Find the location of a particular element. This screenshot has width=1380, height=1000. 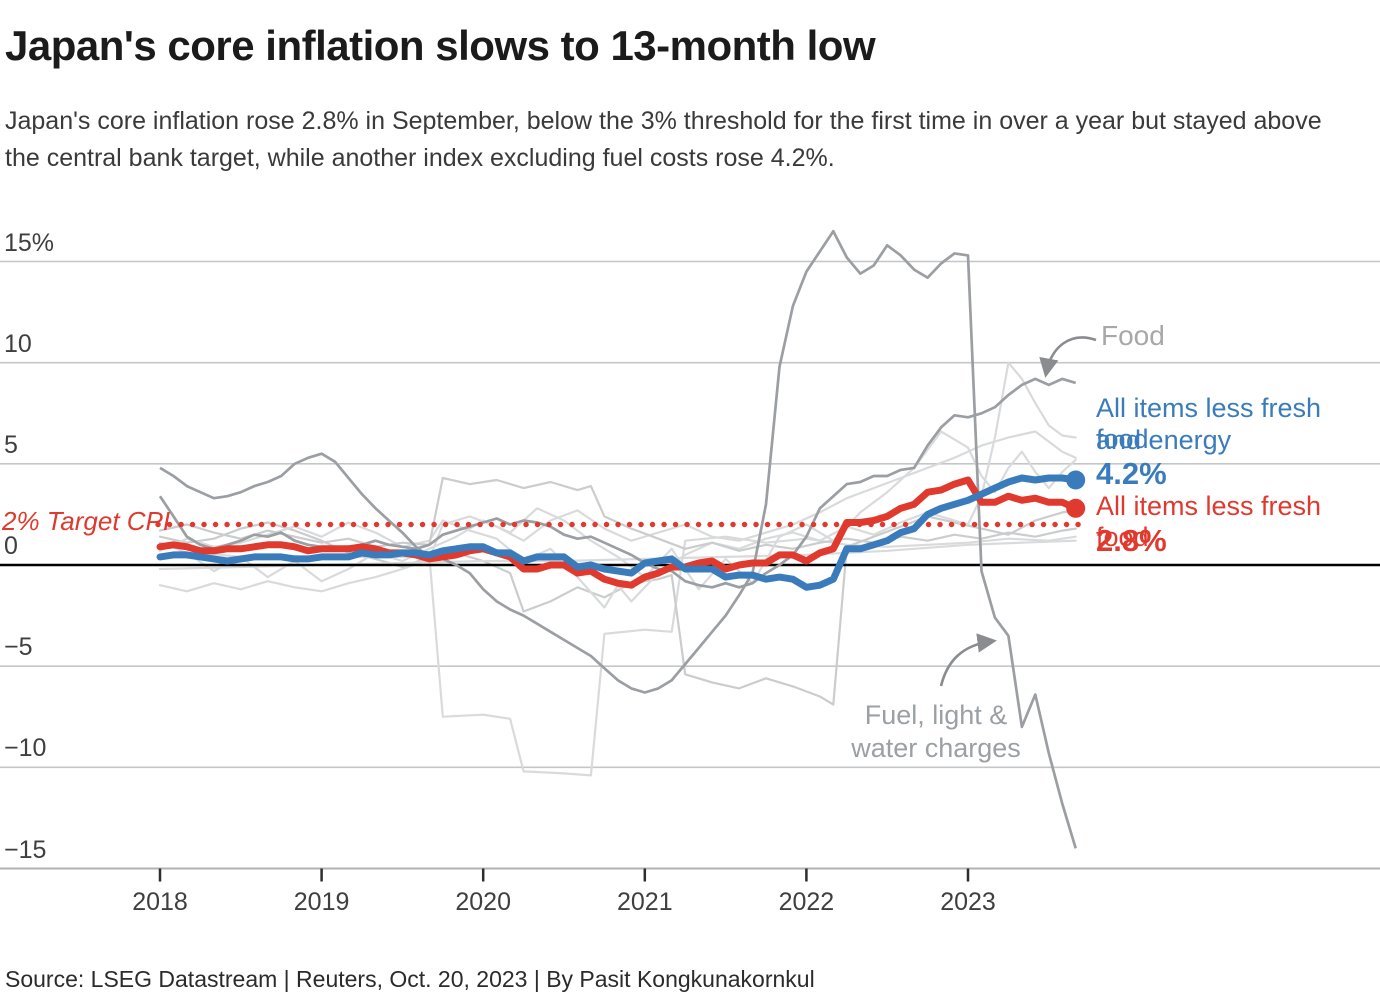

fuel-series-annotation: Fuel, light & water charges is located at coordinates (936, 732).